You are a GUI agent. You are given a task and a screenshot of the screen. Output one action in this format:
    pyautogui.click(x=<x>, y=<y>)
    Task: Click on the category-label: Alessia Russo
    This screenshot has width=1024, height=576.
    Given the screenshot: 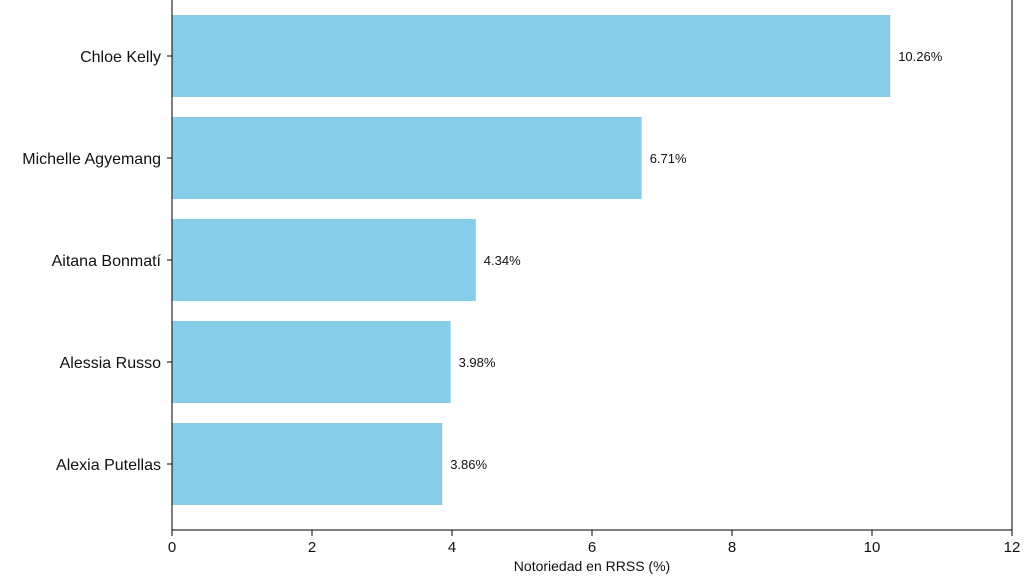 What is the action you would take?
    pyautogui.click(x=110, y=363)
    